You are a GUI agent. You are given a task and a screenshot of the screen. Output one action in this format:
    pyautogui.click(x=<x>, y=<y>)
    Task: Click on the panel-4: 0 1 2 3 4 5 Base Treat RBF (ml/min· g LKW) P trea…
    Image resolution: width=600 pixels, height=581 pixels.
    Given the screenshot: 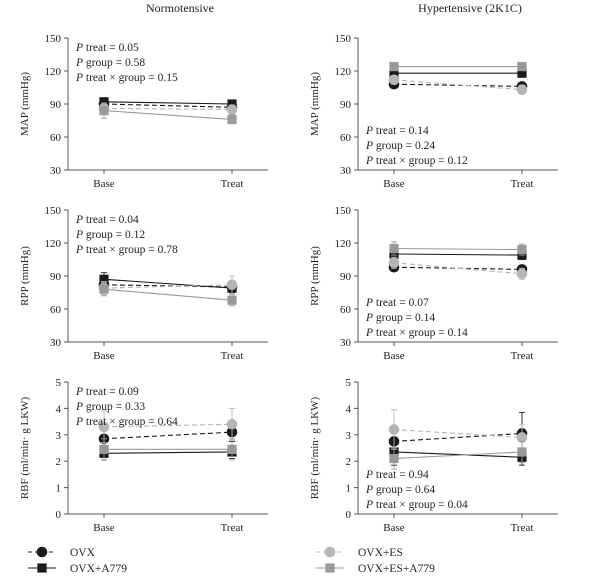 What is the action you would take?
    pyautogui.click(x=143, y=455)
    